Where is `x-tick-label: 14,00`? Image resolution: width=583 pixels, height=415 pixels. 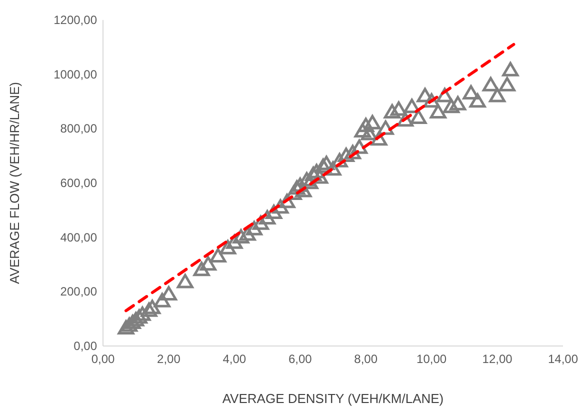
x-tick-label: 14,00 is located at coordinates (563, 359).